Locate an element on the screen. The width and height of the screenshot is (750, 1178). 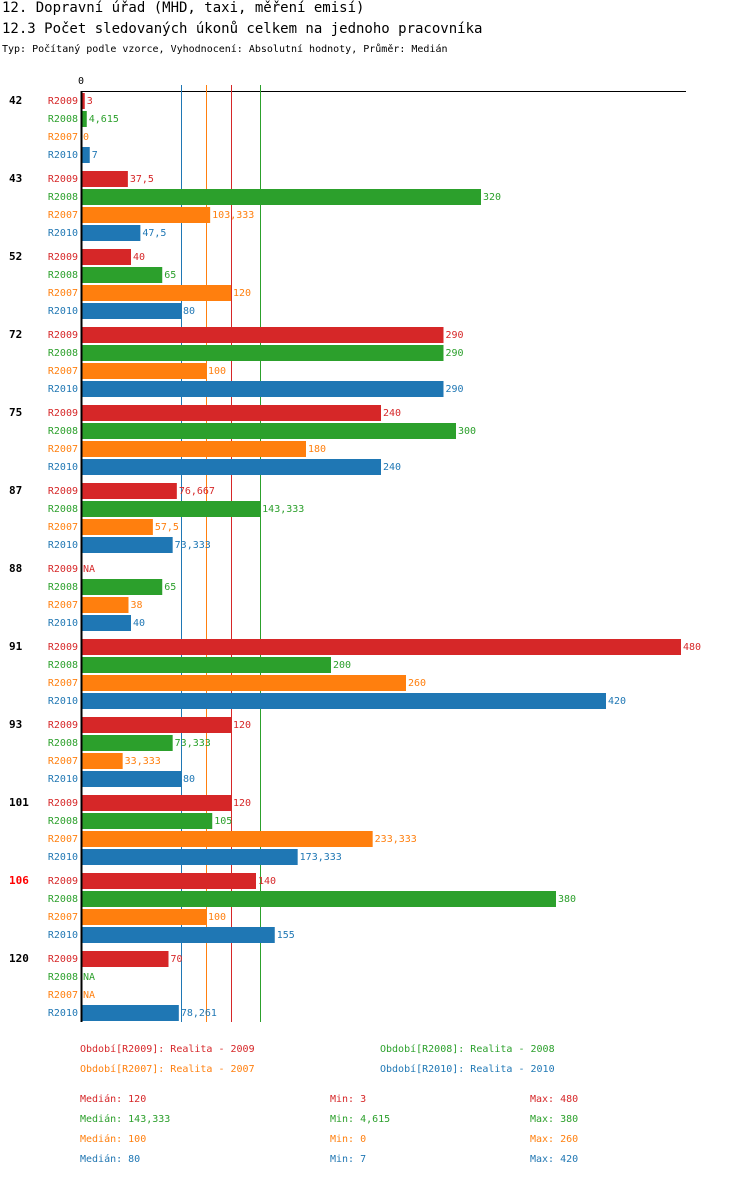
data-label: 3 is located at coordinates (90, 101).